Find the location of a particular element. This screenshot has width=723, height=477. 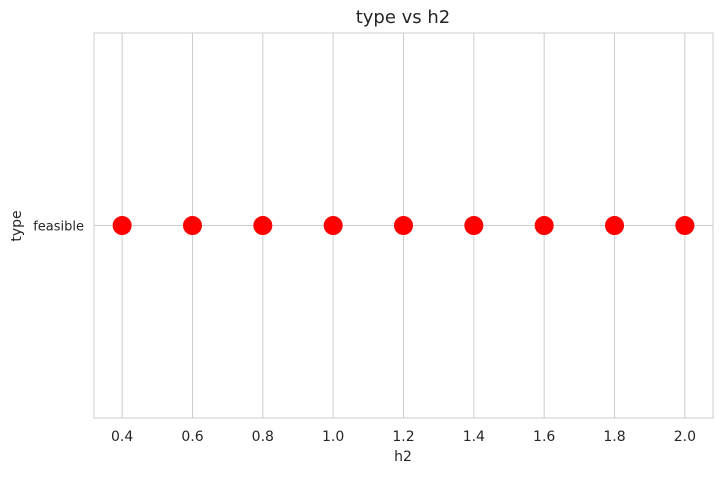

x-tick-label: 1.2 is located at coordinates (403, 437).